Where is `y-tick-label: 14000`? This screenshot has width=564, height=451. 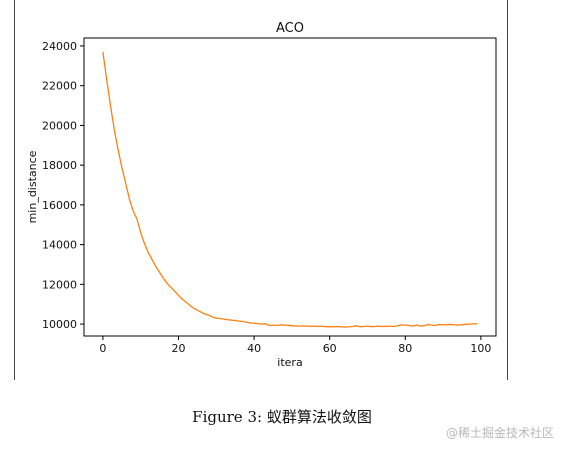
y-tick-label: 14000 is located at coordinates (59, 245).